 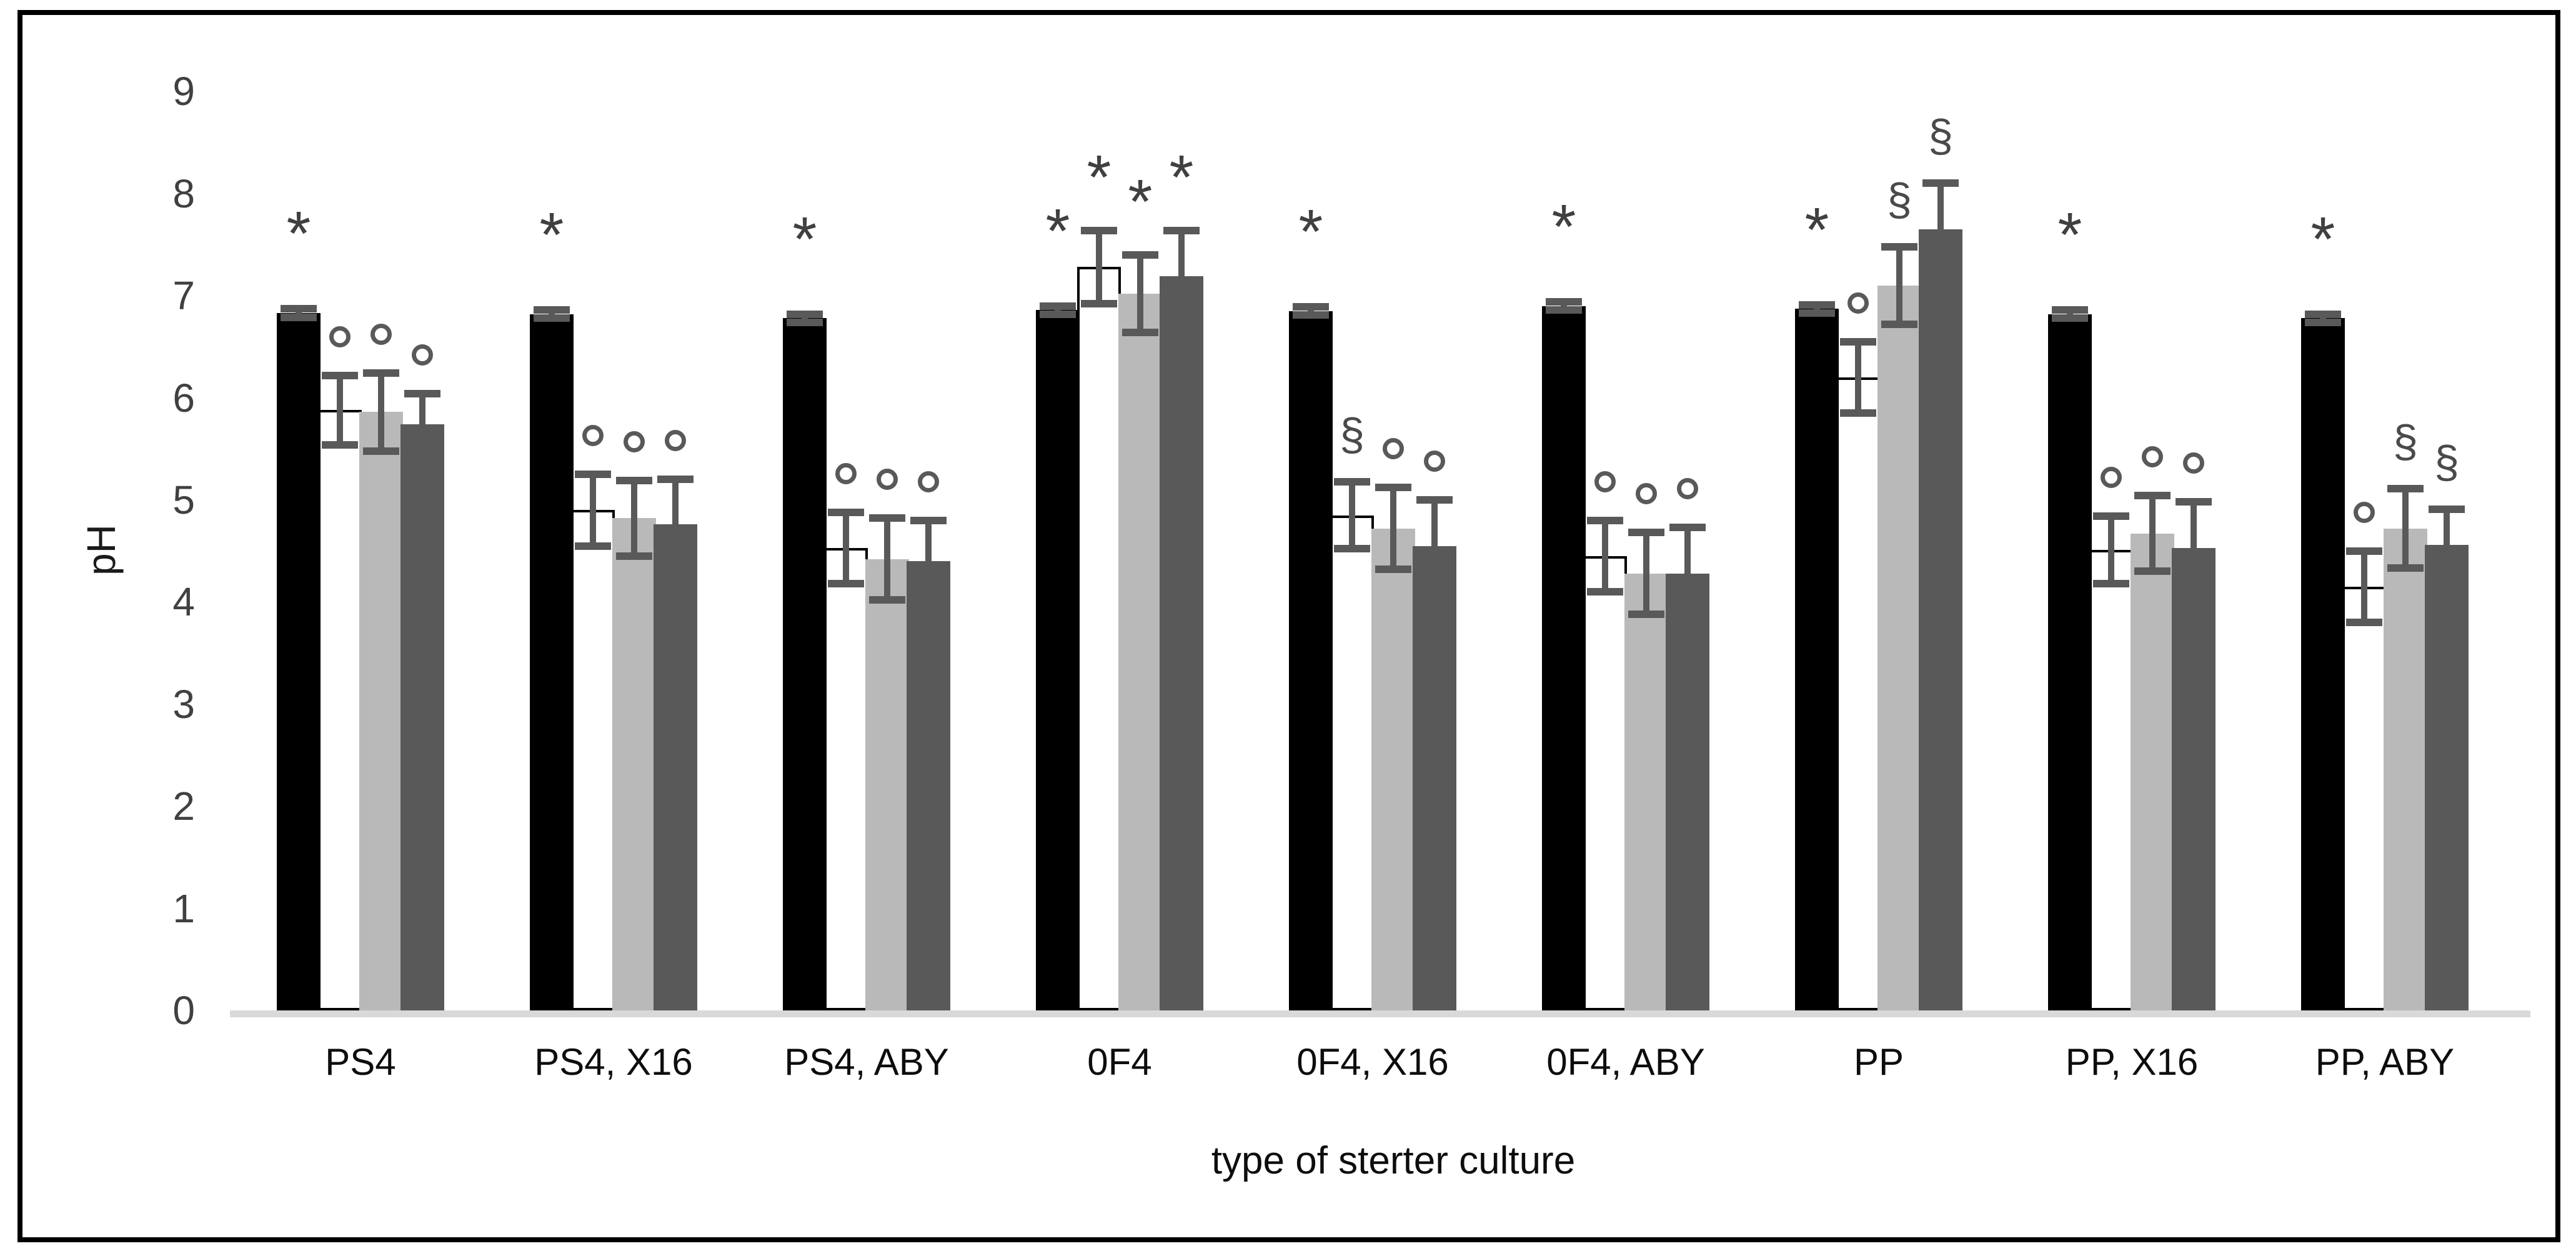 I want to click on error-bar-light-gray-PP, ABY, so click(x=2405, y=529).